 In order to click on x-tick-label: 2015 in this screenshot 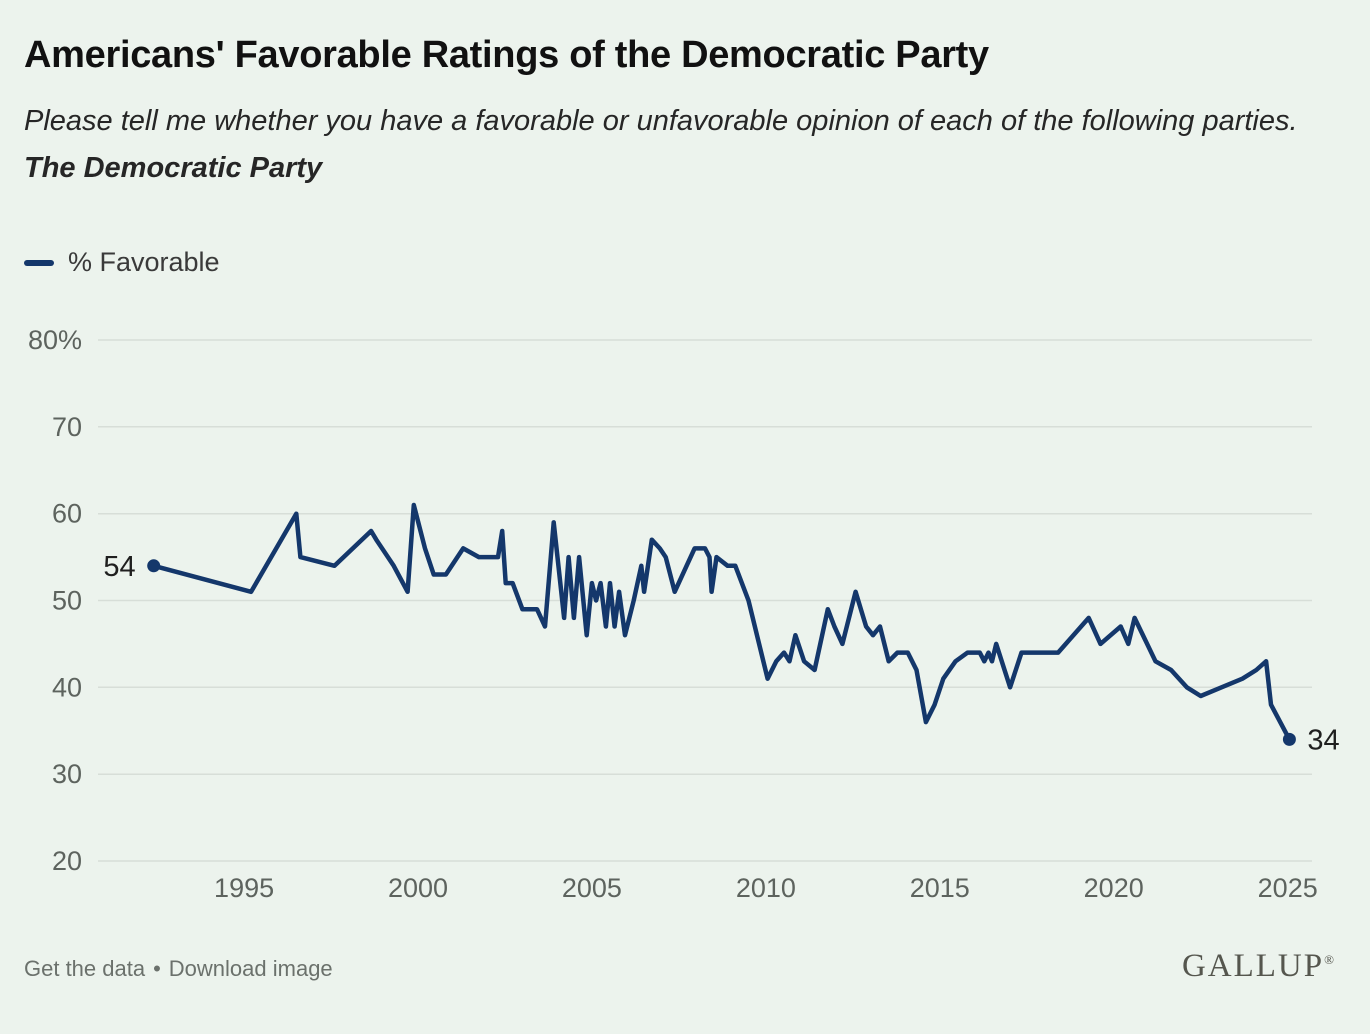, I will do `click(940, 888)`.